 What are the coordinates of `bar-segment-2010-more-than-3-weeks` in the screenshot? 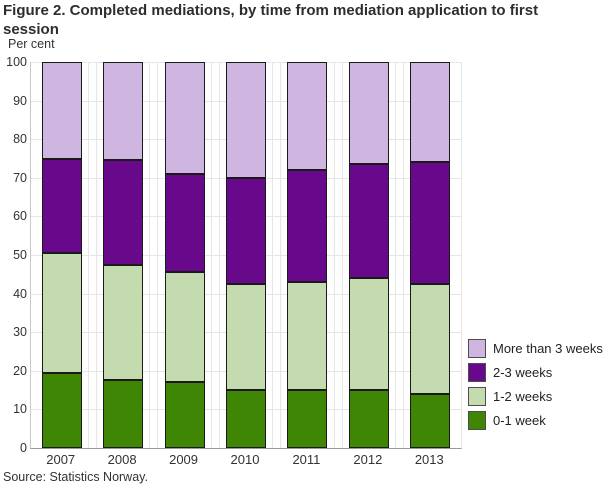 It's located at (246, 120).